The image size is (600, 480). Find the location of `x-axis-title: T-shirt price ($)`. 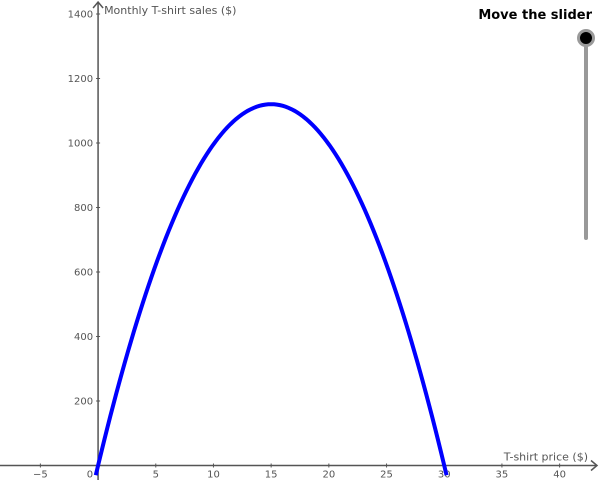

x-axis-title: T-shirt price ($) is located at coordinates (545, 456).